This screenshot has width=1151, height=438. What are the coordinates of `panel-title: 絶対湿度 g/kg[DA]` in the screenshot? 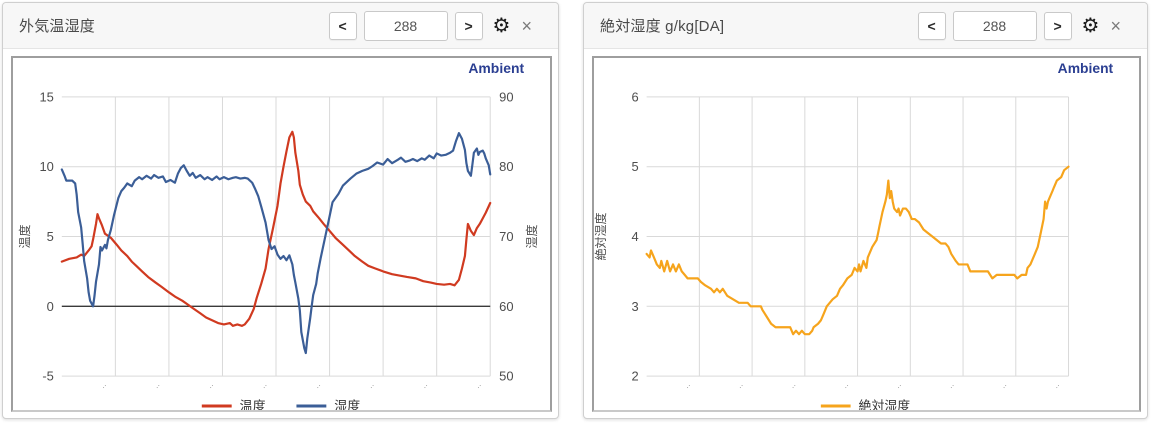 It's located at (662, 26).